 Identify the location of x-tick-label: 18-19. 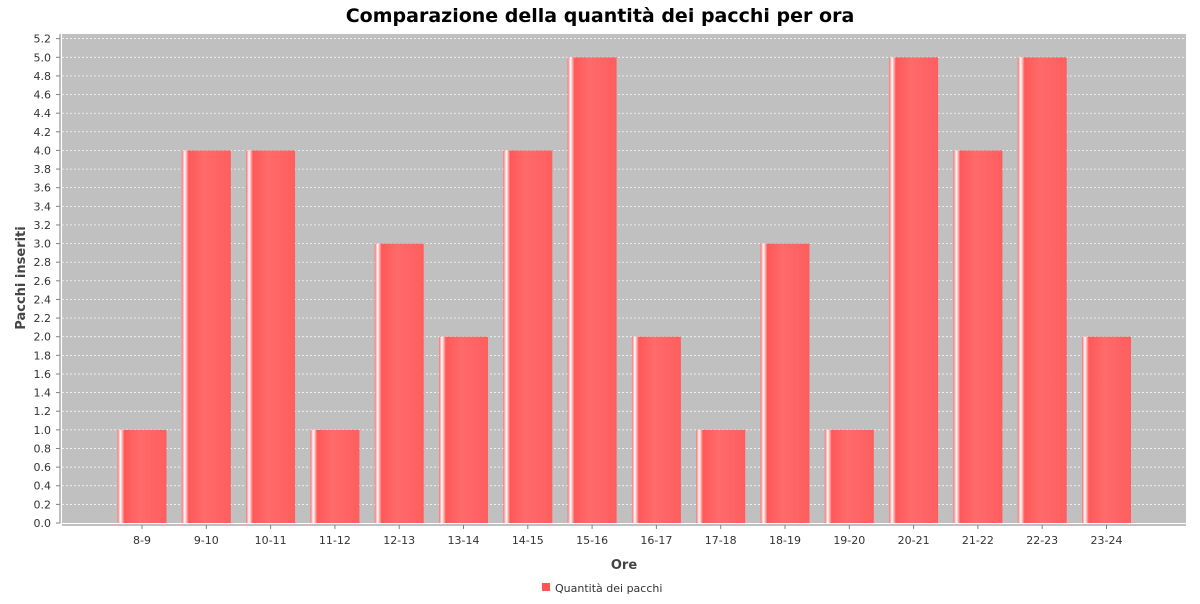
(785, 540).